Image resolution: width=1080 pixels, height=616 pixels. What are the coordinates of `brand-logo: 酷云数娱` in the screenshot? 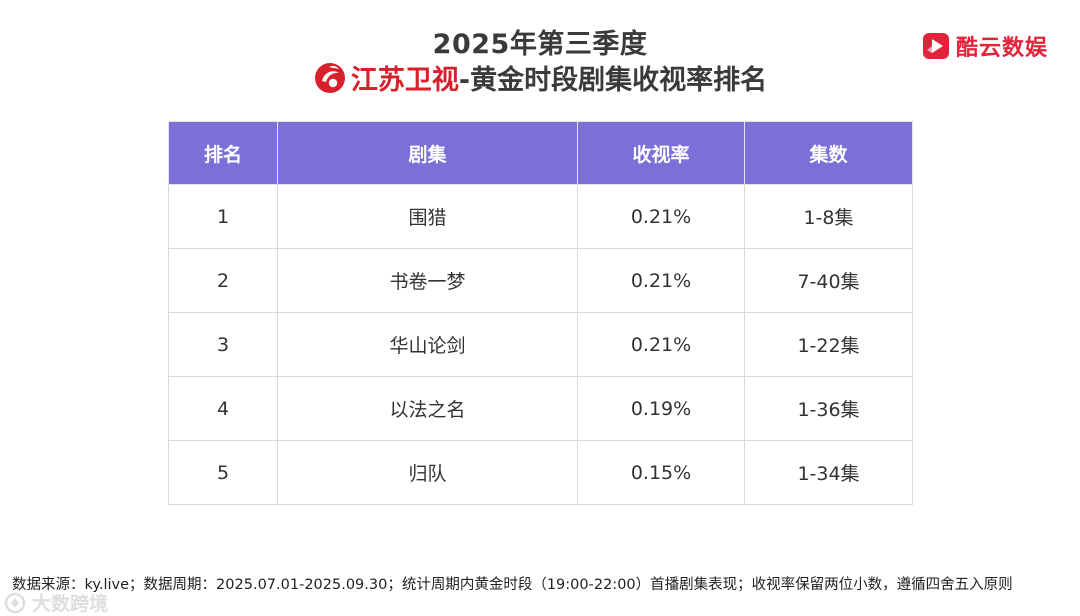 It's located at (985, 46).